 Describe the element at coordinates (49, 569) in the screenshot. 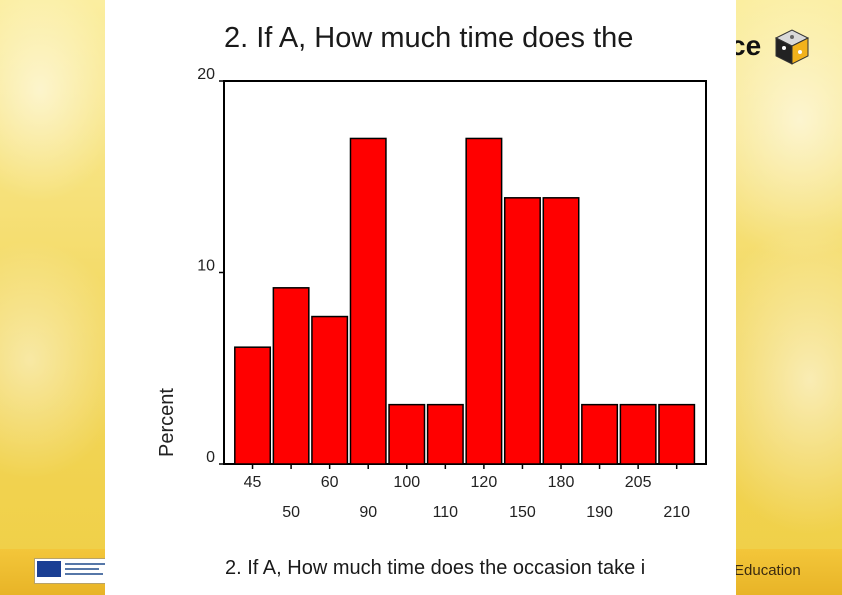

I see `eu-flag-icon` at that location.